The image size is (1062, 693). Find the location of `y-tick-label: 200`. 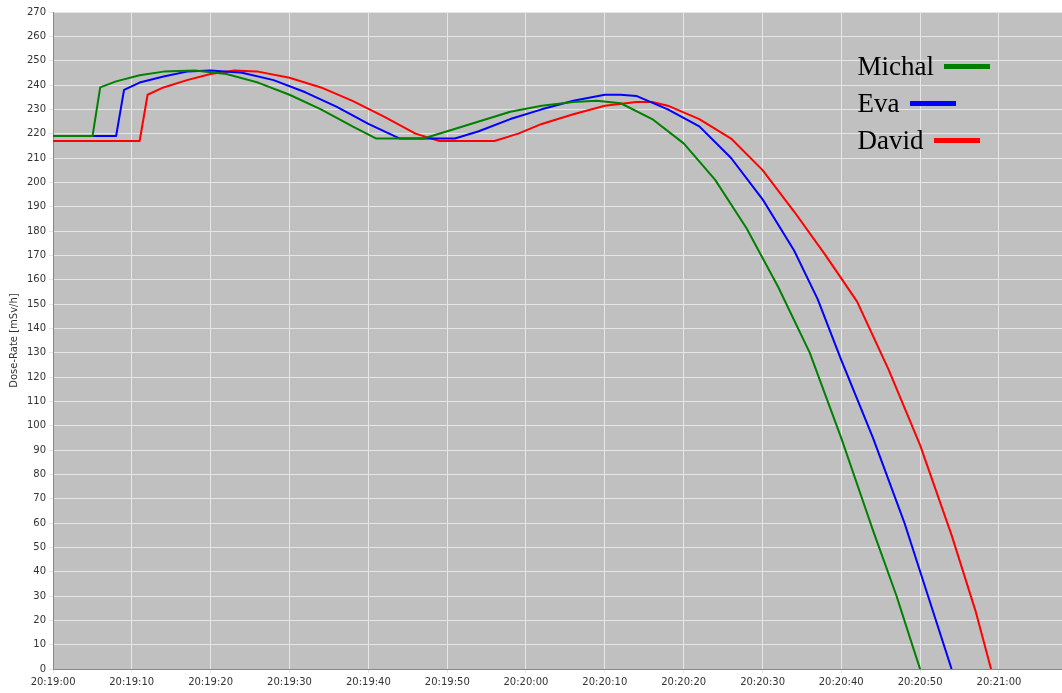

y-tick-label: 200 is located at coordinates (36, 181).